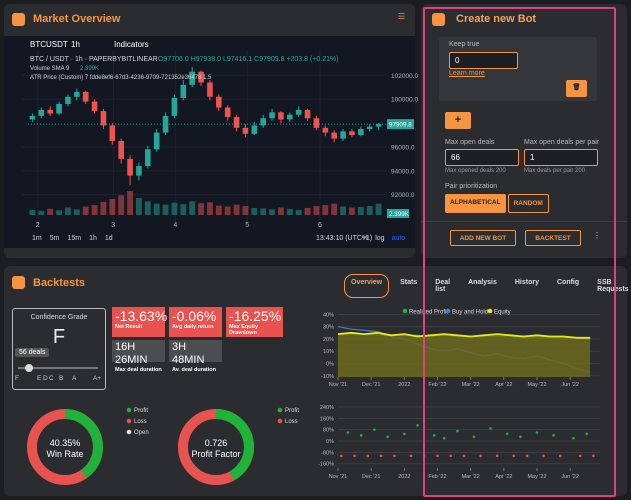 Image resolution: width=631 pixels, height=500 pixels. What do you see at coordinates (475, 203) in the screenshot?
I see `option-button: ALPHABETICAL` at bounding box center [475, 203].